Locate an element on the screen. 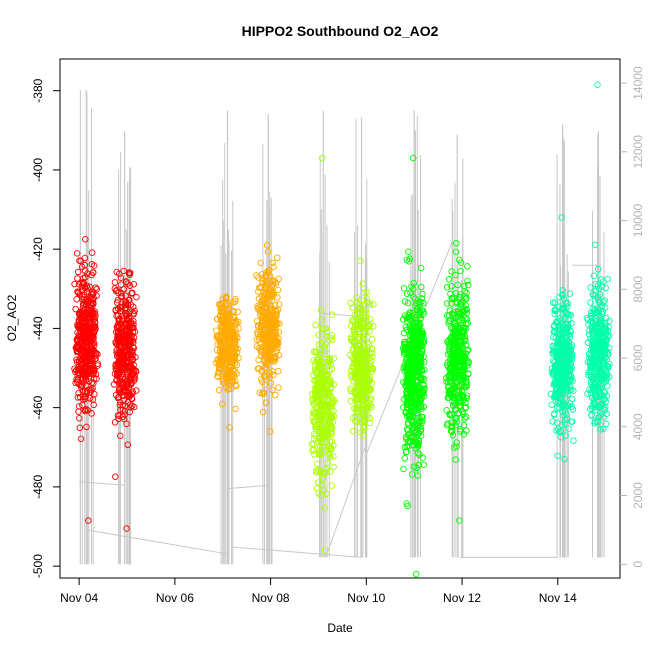 Image resolution: width=650 pixels, height=650 pixels. y2-tick-label: 0 is located at coordinates (638, 564).